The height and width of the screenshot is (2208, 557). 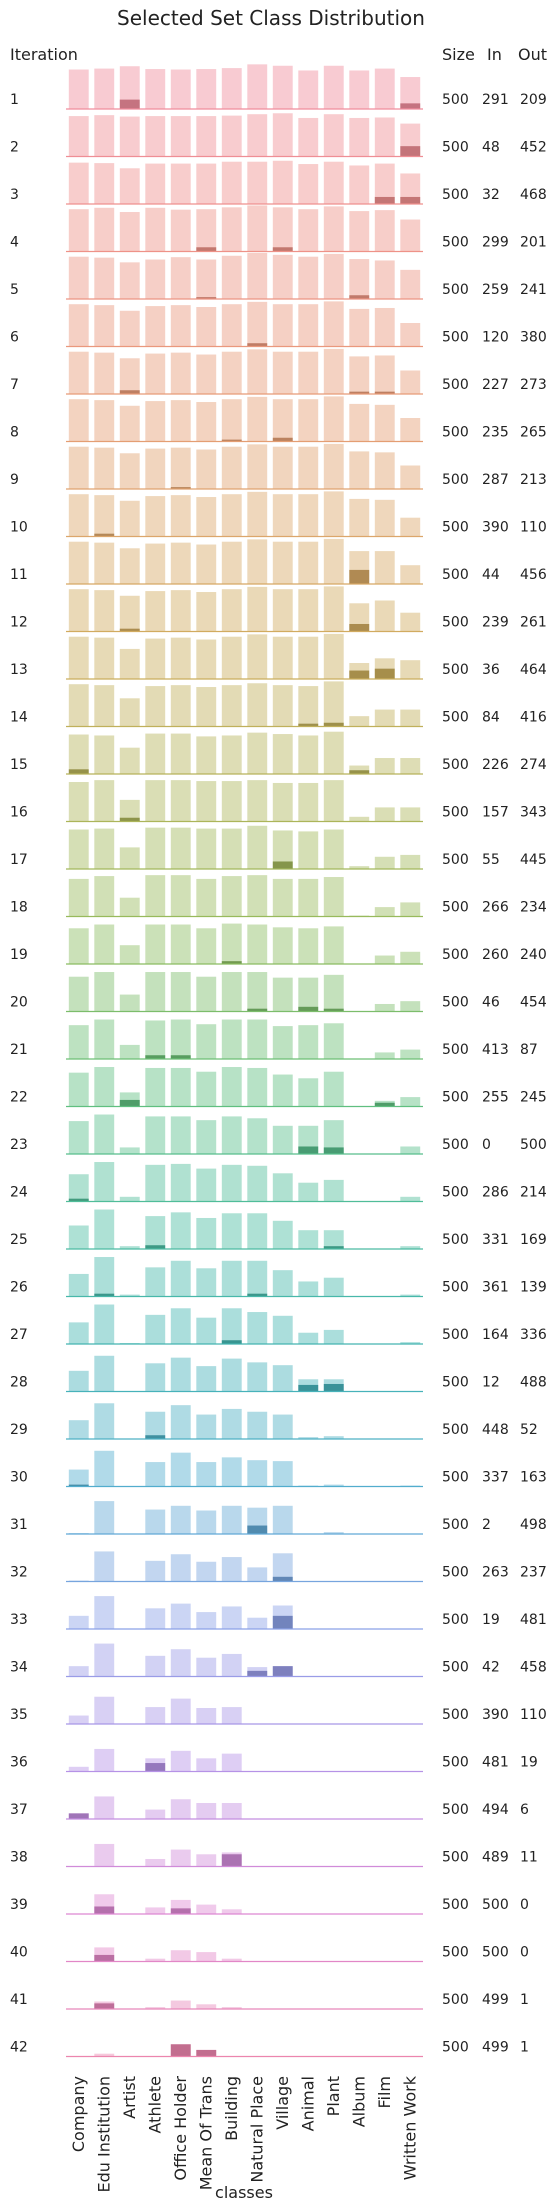 I want to click on iteration-row: 25 500 331 169, so click(x=278, y=1229).